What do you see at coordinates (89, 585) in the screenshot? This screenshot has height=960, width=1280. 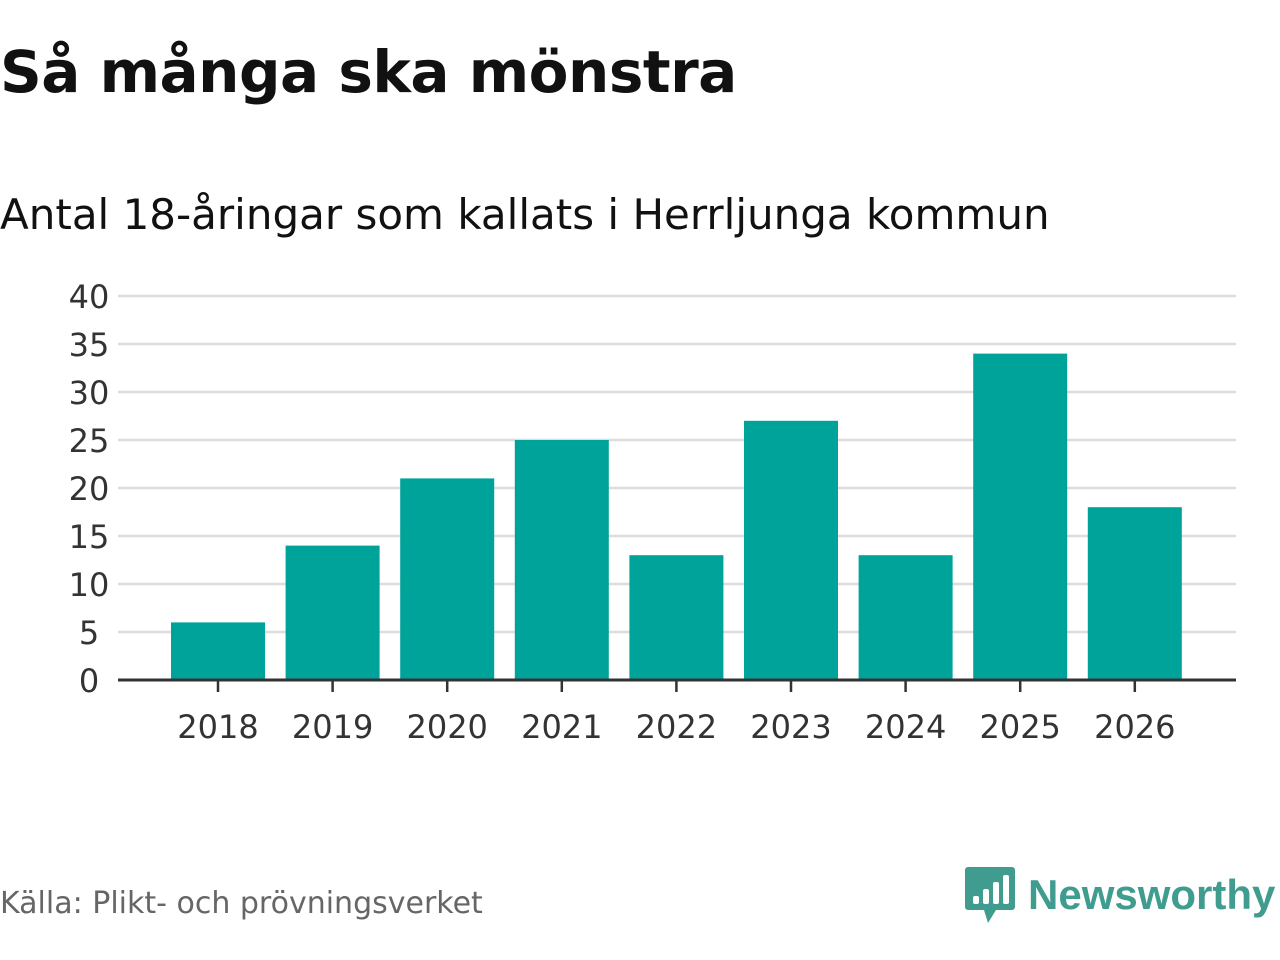 I see `y-tick-label: 10` at bounding box center [89, 585].